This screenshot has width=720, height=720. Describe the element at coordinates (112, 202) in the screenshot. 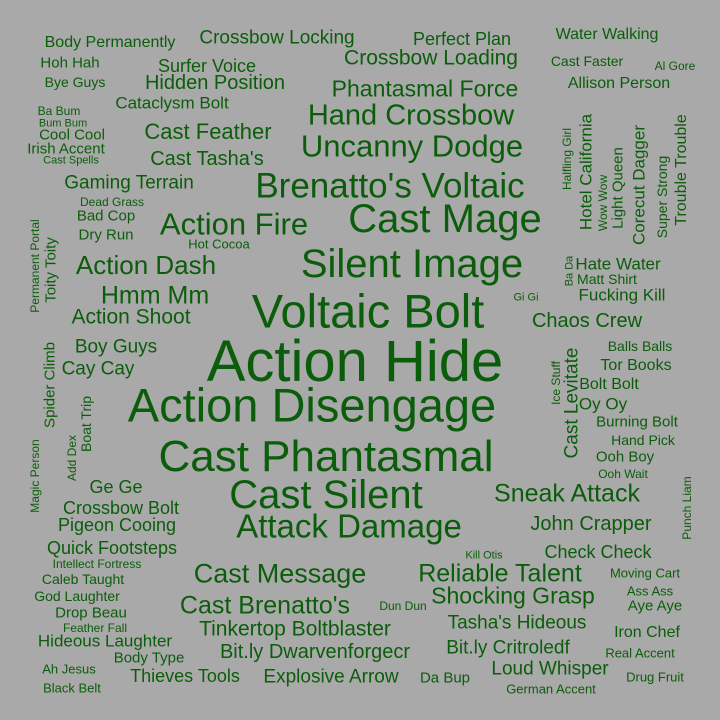

I see `word: Dead Grass` at that location.